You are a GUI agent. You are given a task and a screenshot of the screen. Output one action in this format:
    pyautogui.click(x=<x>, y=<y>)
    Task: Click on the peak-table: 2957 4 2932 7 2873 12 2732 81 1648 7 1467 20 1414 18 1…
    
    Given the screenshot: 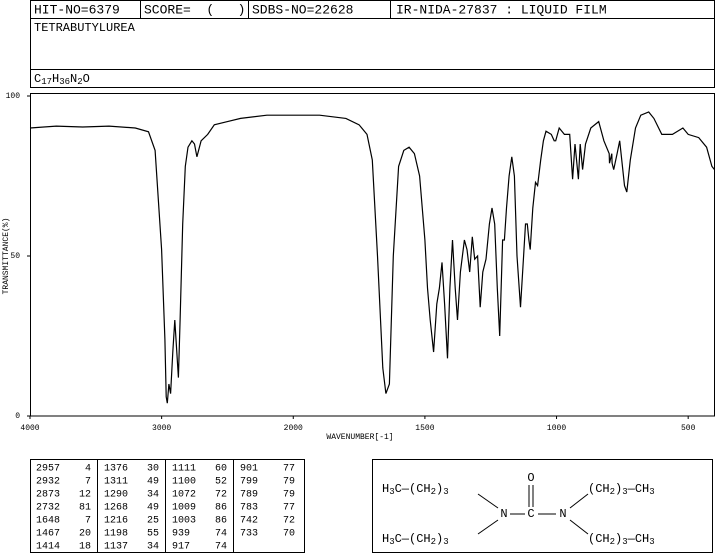 What is the action you would take?
    pyautogui.click(x=165, y=508)
    